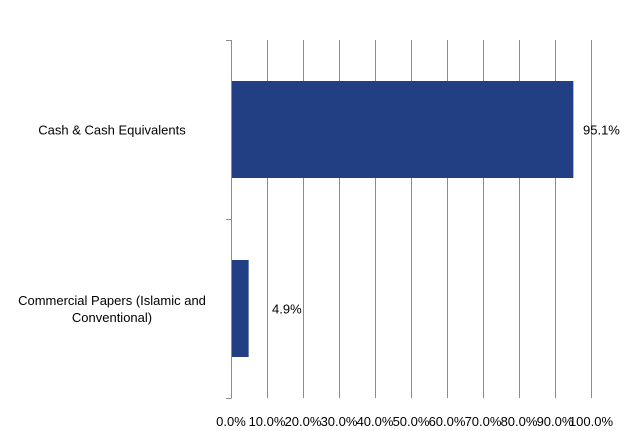  What do you see at coordinates (231, 421) in the screenshot?
I see `x-tick-label: 0.0%` at bounding box center [231, 421].